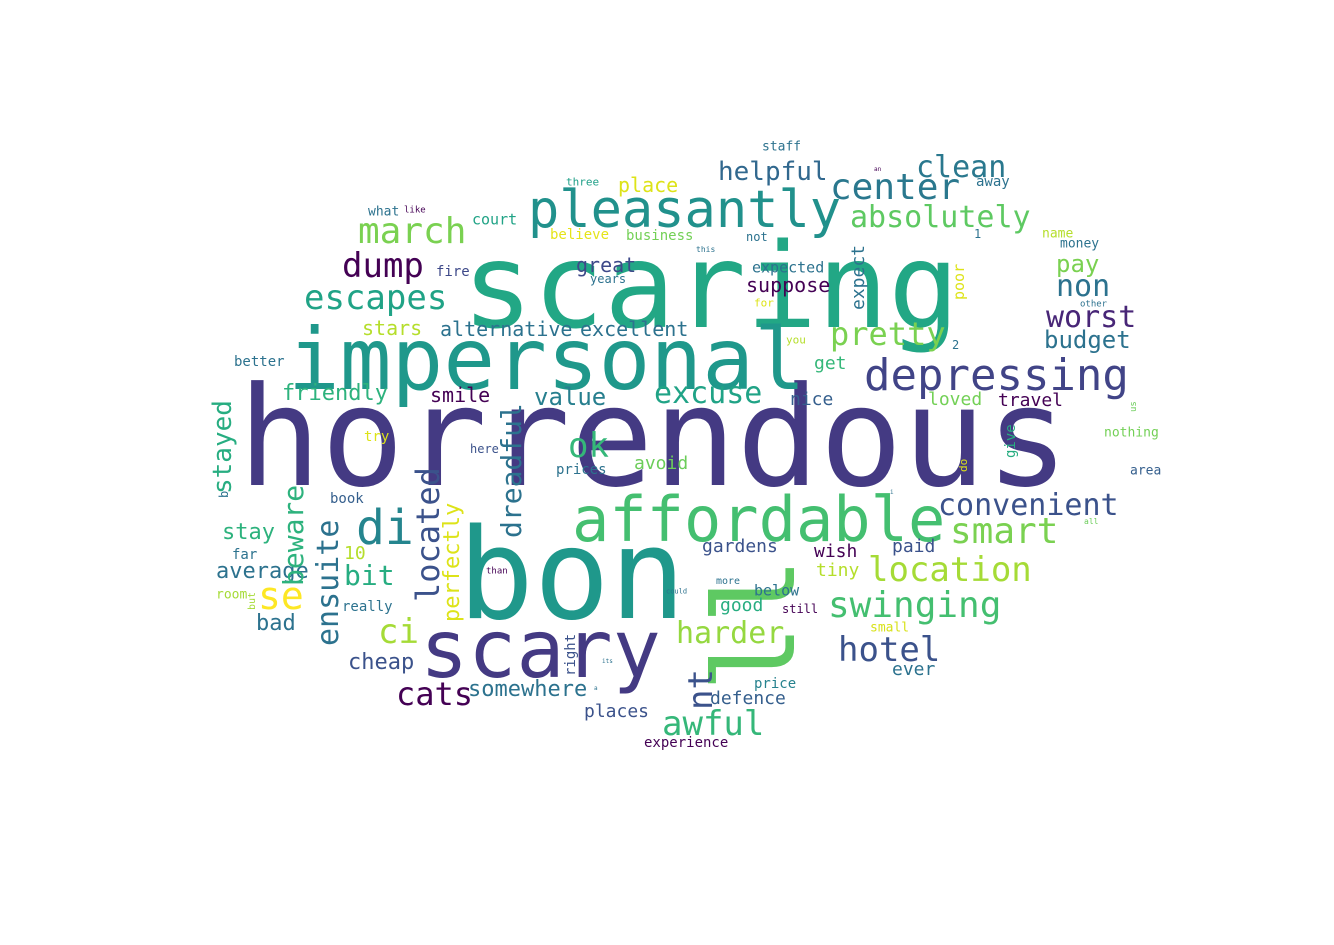 The width and height of the screenshot is (1334, 945). Describe the element at coordinates (878, 169) in the screenshot. I see `word: an` at that location.